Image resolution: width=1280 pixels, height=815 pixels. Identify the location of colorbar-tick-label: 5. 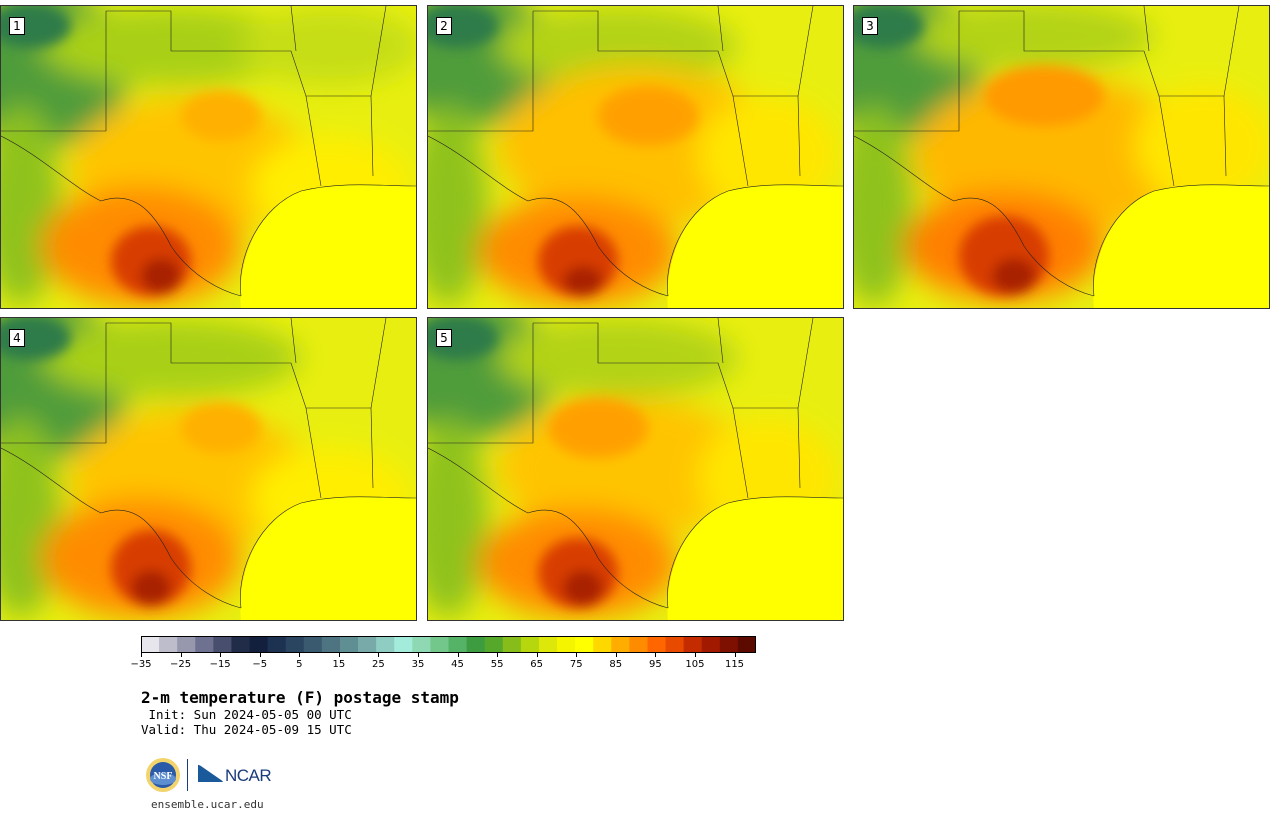
(299, 664).